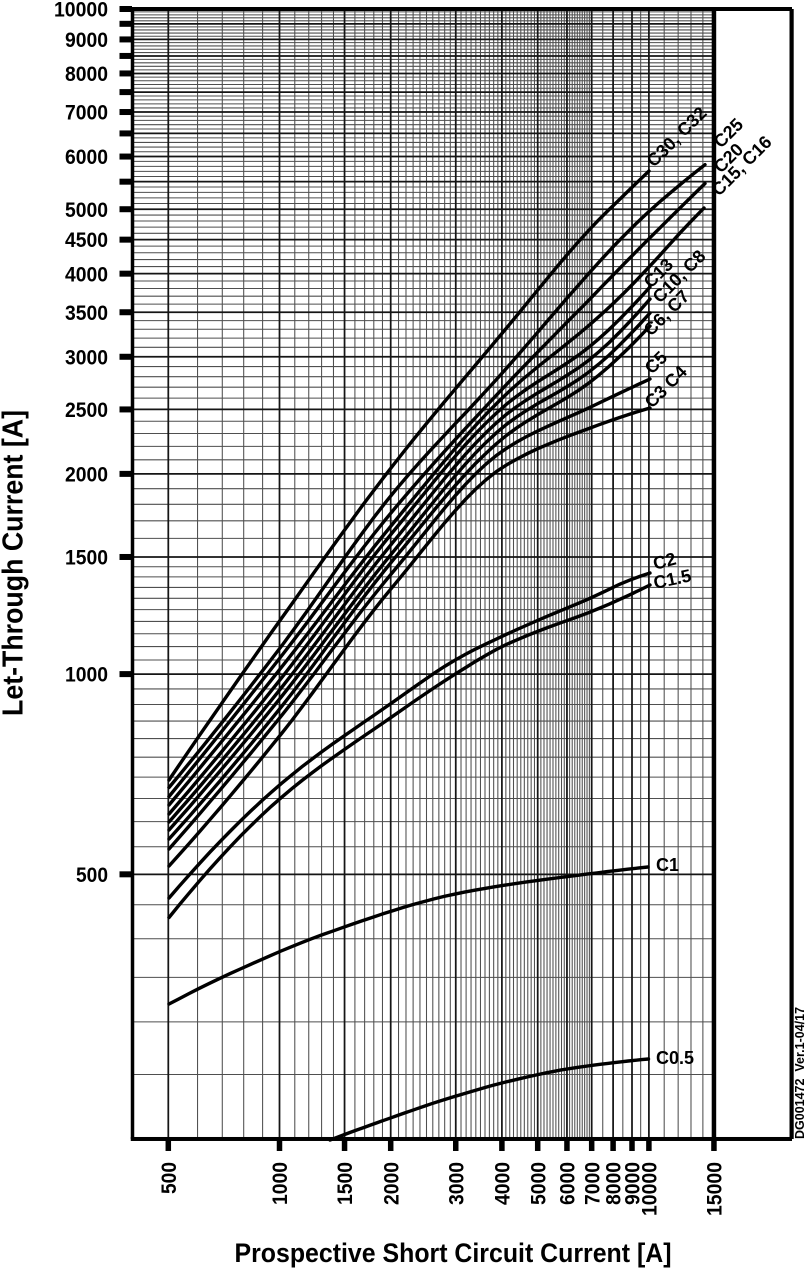  Describe the element at coordinates (714, 1189) in the screenshot. I see `svg-text: 15000` at that location.